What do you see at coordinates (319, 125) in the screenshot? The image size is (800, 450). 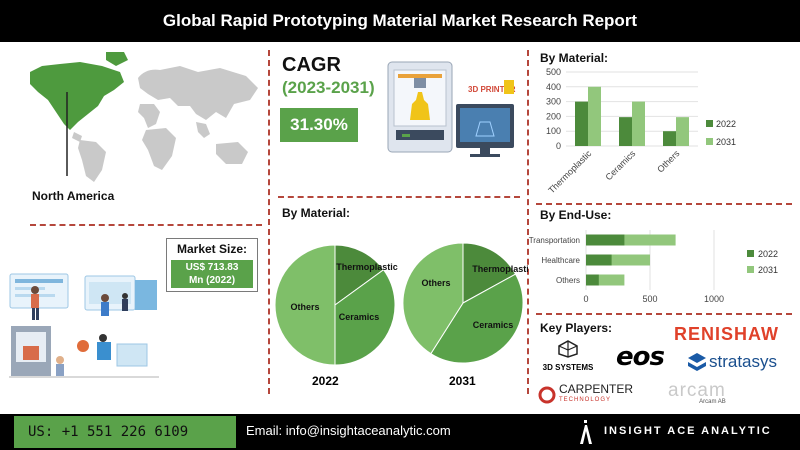 I see `cagr-value: 31.30%` at bounding box center [319, 125].